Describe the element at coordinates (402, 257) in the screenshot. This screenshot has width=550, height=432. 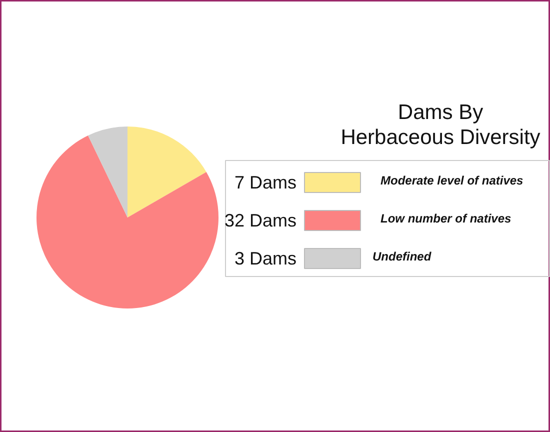
I see `legend-label: Undefined` at that location.